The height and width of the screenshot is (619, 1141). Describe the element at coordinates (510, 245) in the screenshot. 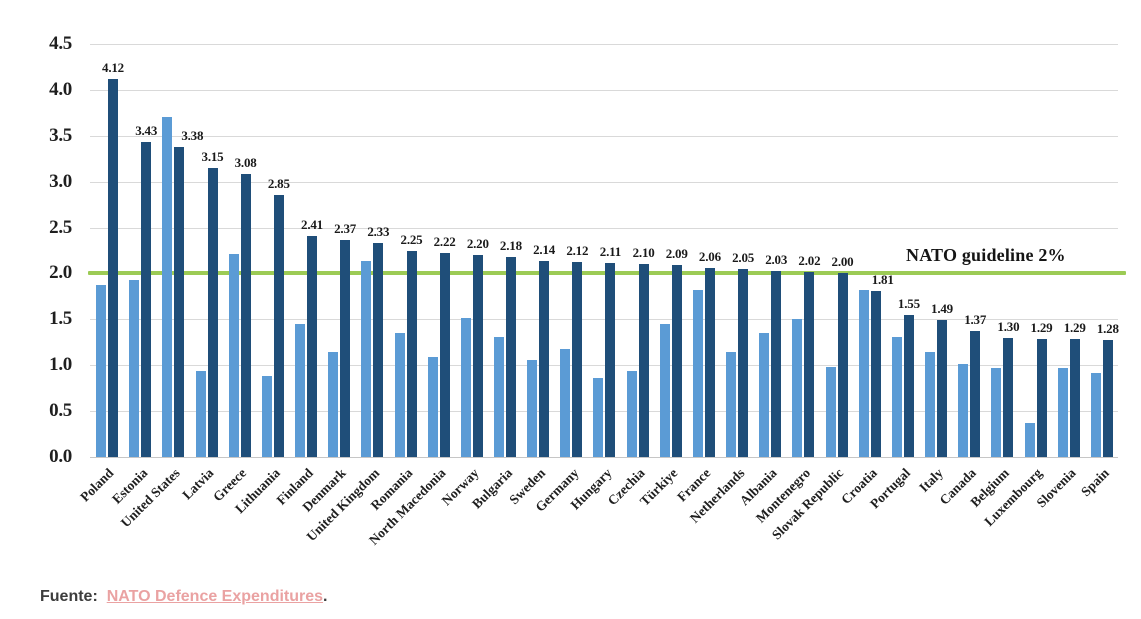

I see `bar-value-label: 2.18` at that location.